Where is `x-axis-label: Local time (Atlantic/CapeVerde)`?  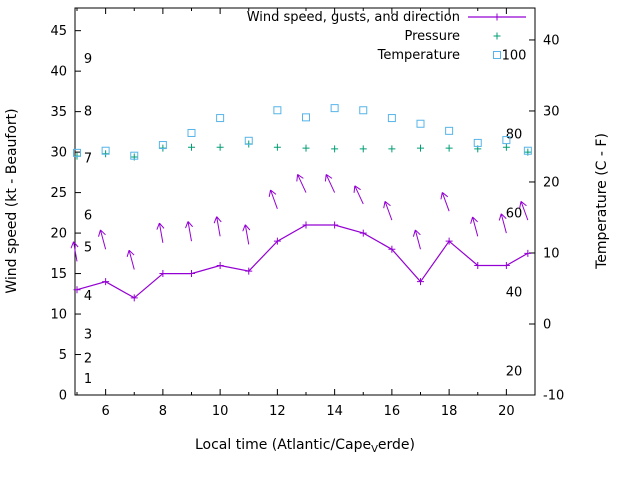 x-axis-label: Local time (Atlantic/CapeVerde) is located at coordinates (305, 446).